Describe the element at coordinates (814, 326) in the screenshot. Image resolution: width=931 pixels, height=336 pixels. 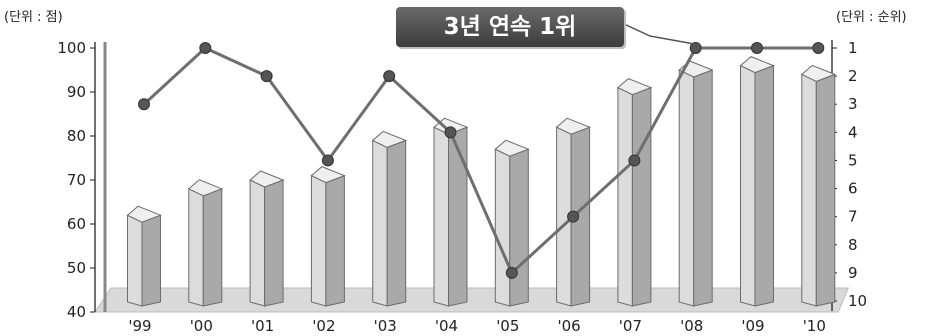
I see `x-tick-label: '10` at that location.